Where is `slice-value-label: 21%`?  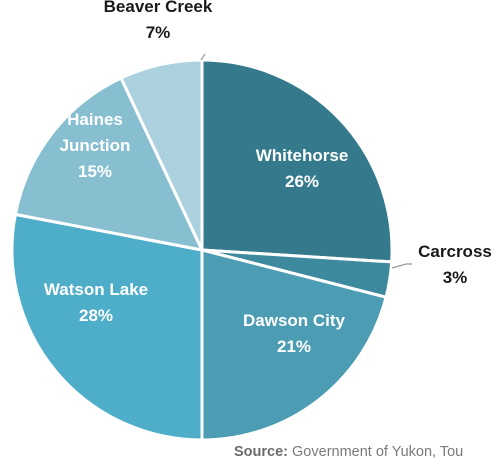 slice-value-label: 21% is located at coordinates (294, 346).